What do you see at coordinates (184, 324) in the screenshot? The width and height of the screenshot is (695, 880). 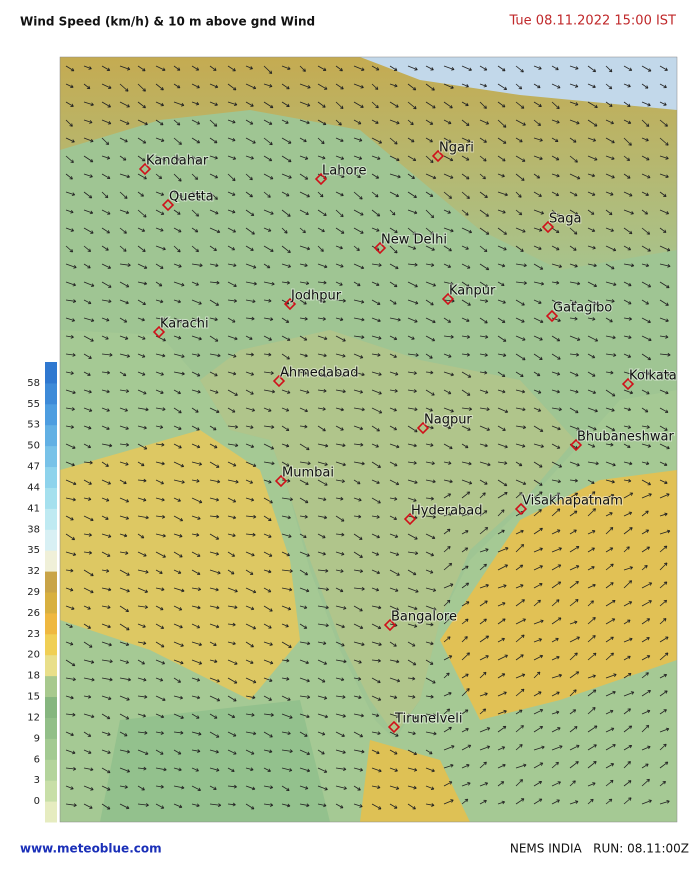 I see `city-label: Karachi` at bounding box center [184, 324].